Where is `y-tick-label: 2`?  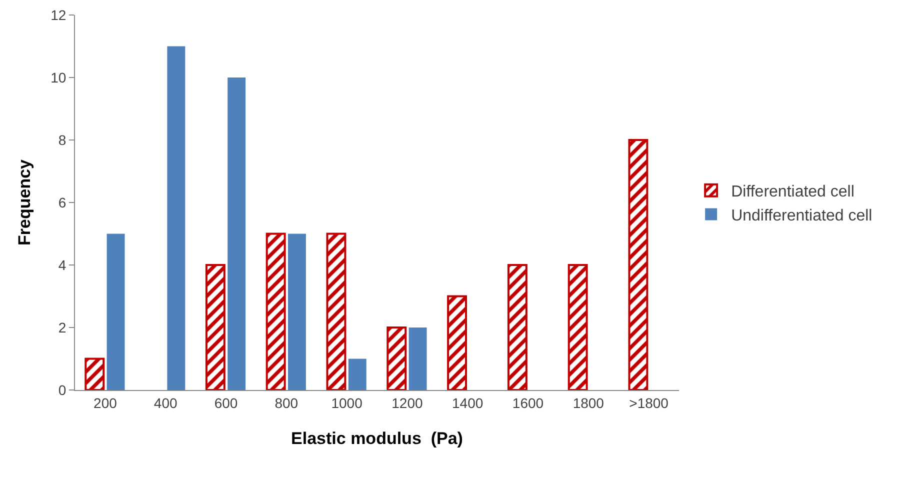 y-tick-label: 2 is located at coordinates (62, 327).